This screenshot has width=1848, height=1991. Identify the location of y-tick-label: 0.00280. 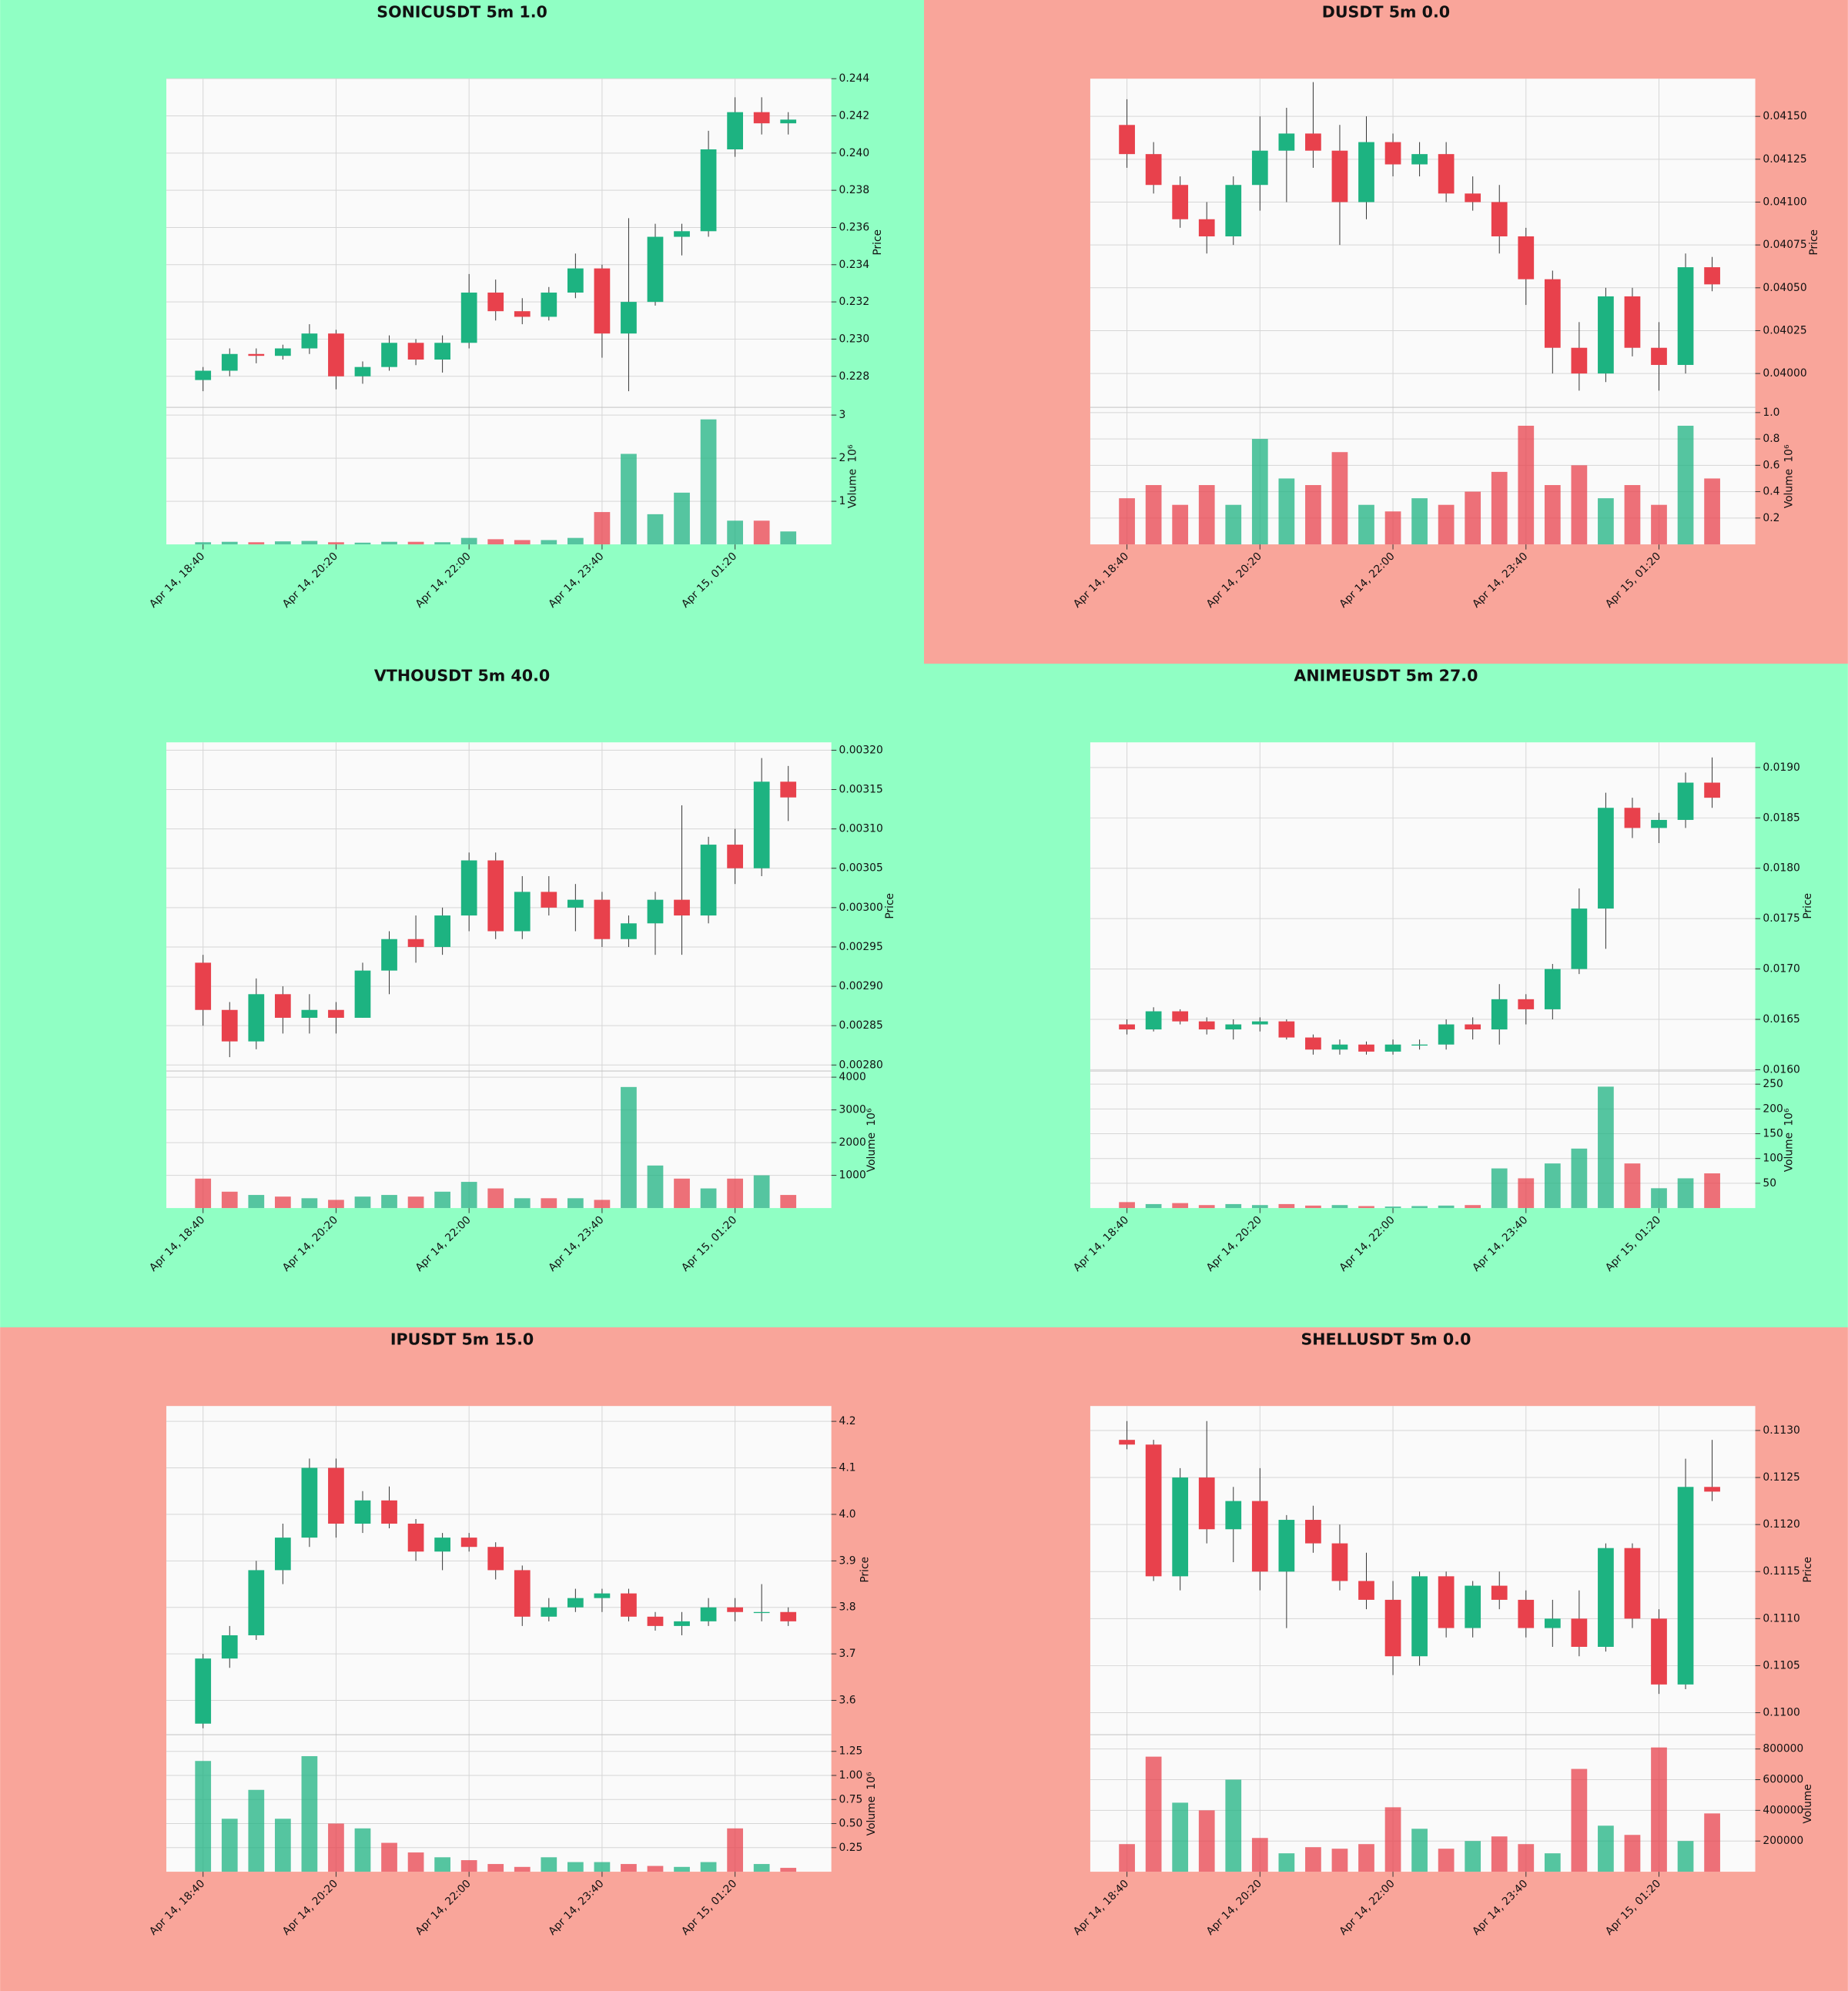
(861, 1065).